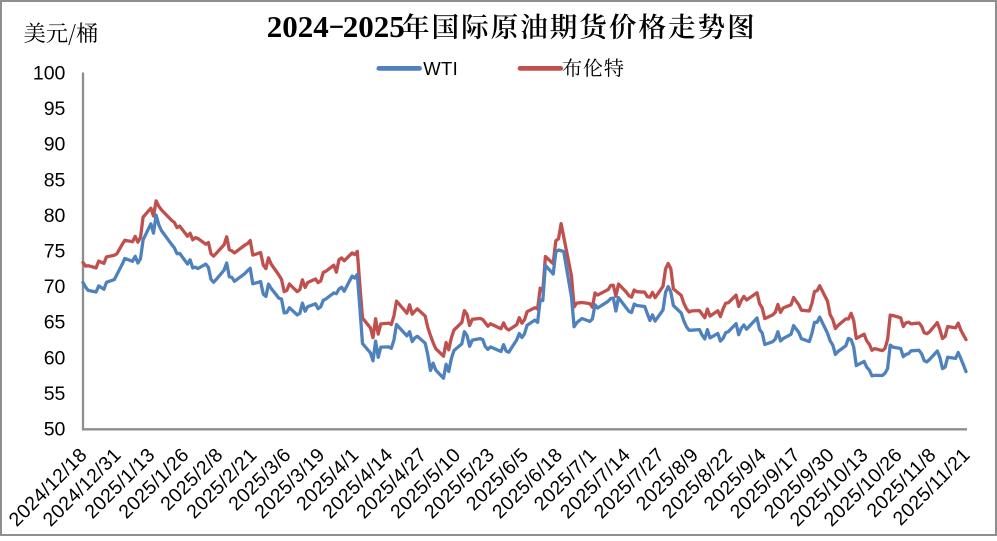  Describe the element at coordinates (55, 109) in the screenshot. I see `svg-text: 95` at that location.